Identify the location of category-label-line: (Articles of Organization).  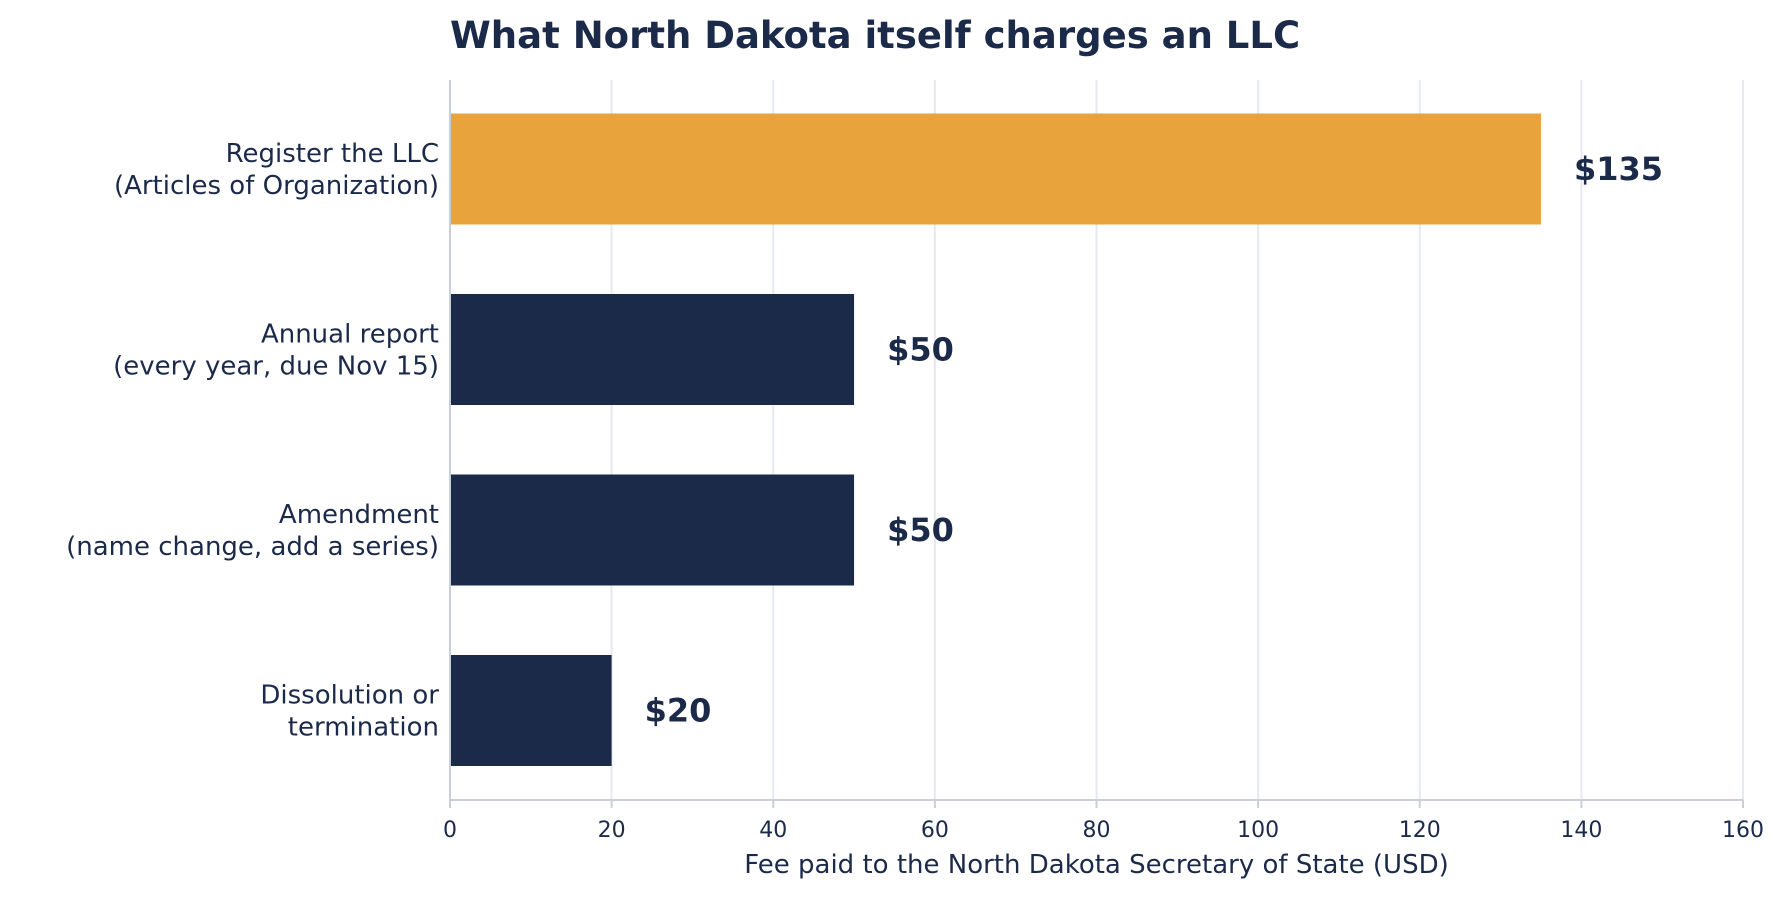
(276, 186).